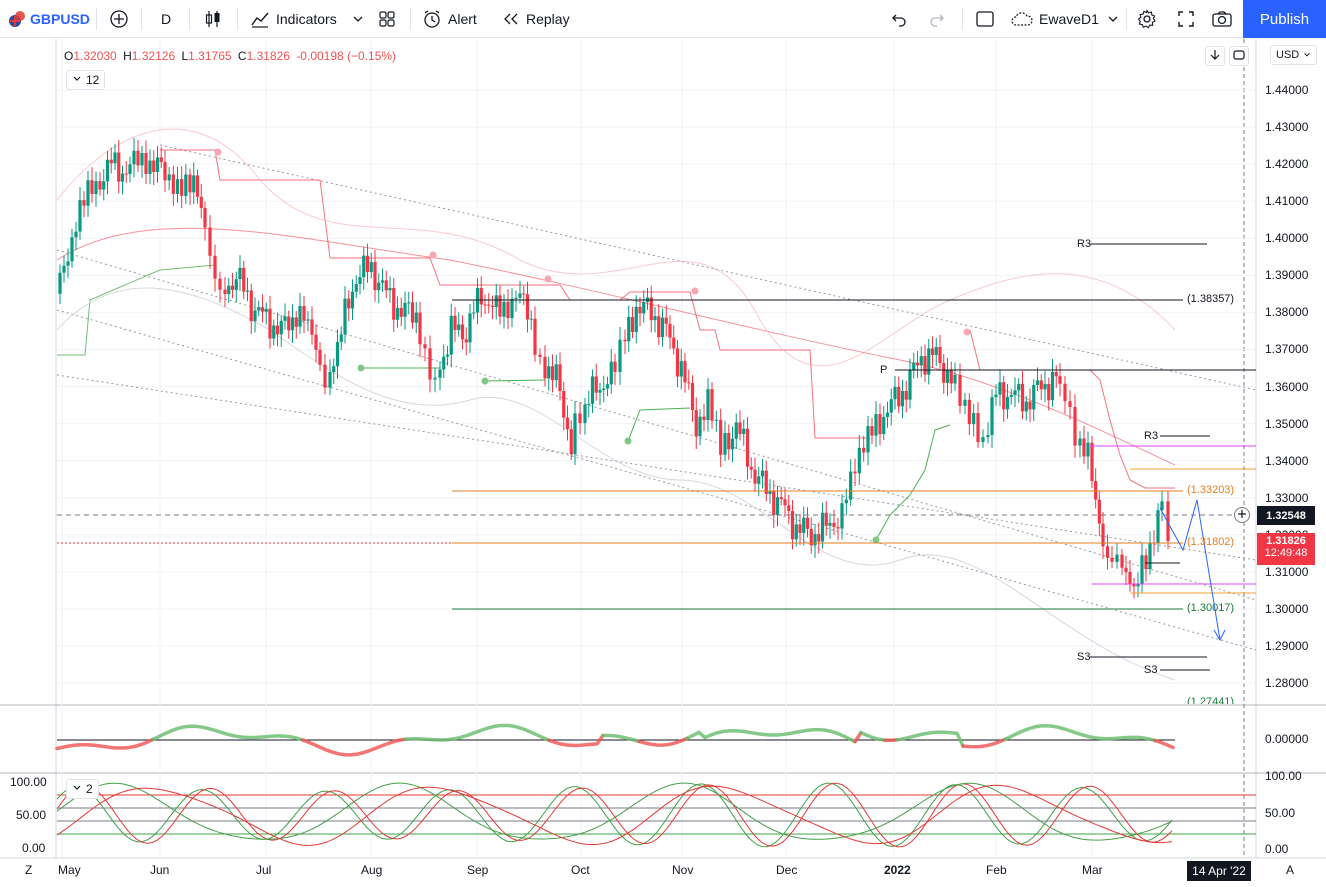  I want to click on undo-icon, so click(899, 19).